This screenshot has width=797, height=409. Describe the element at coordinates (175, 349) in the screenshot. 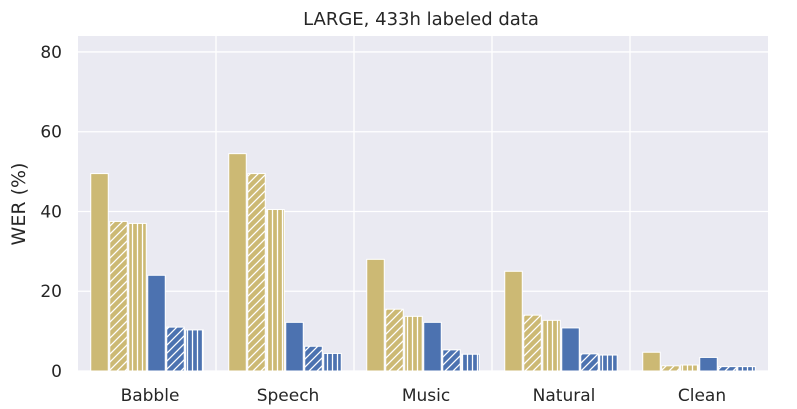

I see `bar-hatch-4-babble` at that location.